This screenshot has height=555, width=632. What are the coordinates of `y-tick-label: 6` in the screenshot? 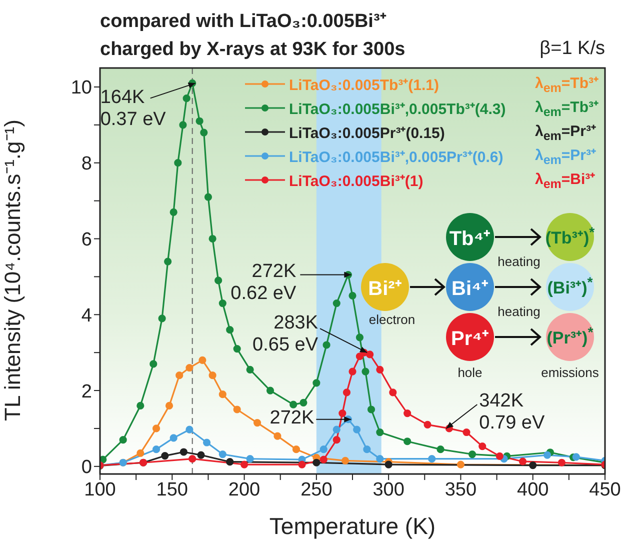 It's located at (86, 239).